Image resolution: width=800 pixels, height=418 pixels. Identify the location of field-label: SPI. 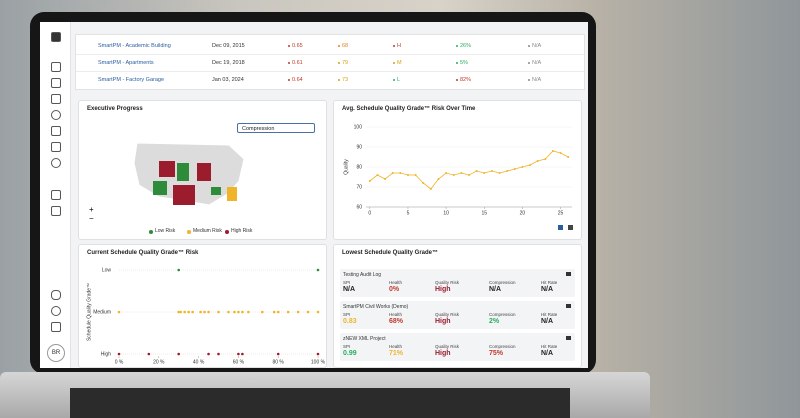
(347, 282).